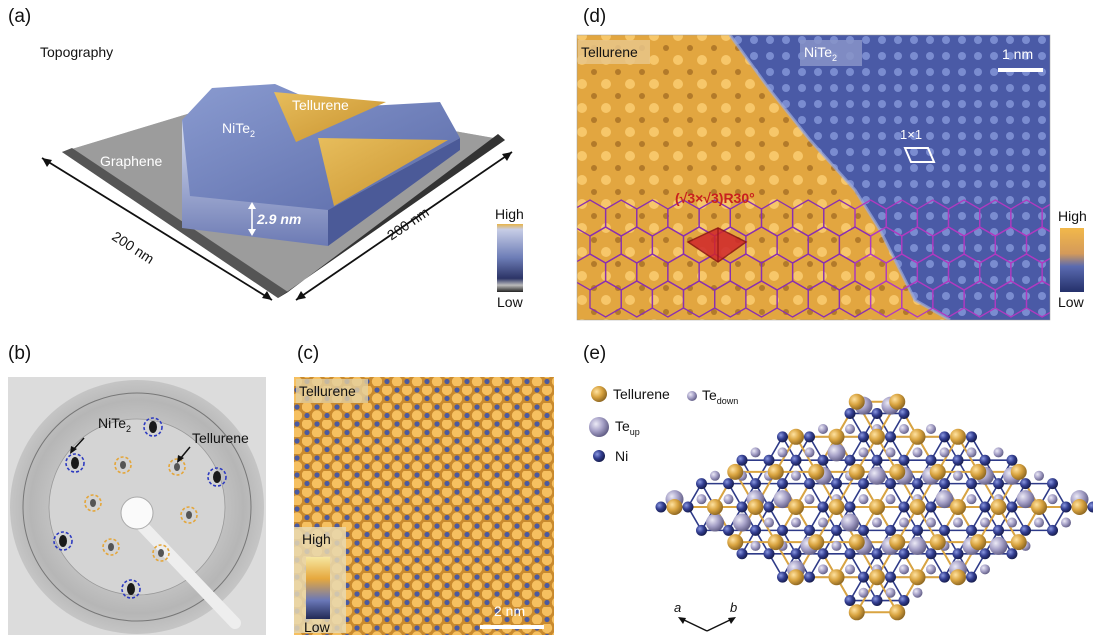 The height and width of the screenshot is (638, 1093). Describe the element at coordinates (874, 507) in the screenshot. I see `crystal-lattice` at that location.